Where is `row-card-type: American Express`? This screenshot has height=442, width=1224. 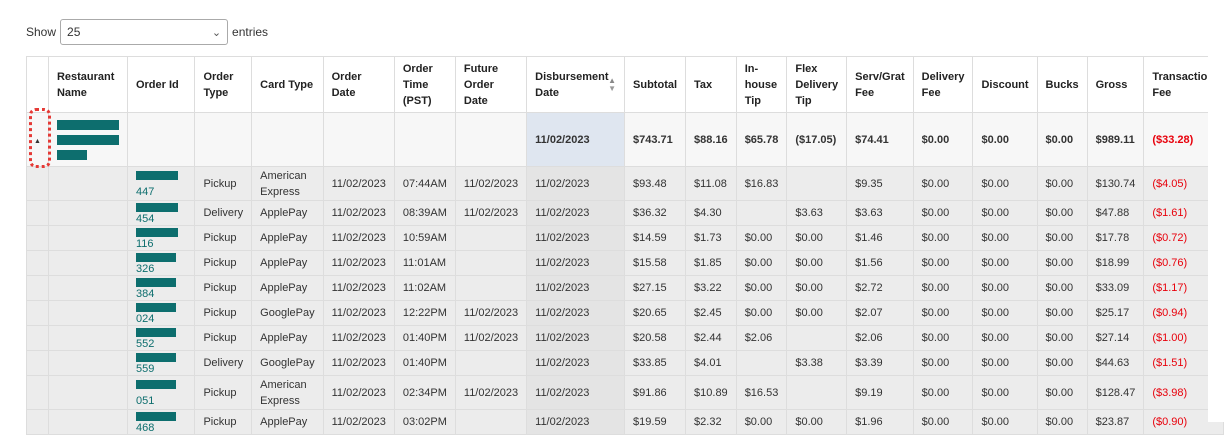
row-card-type: American Express is located at coordinates (287, 183).